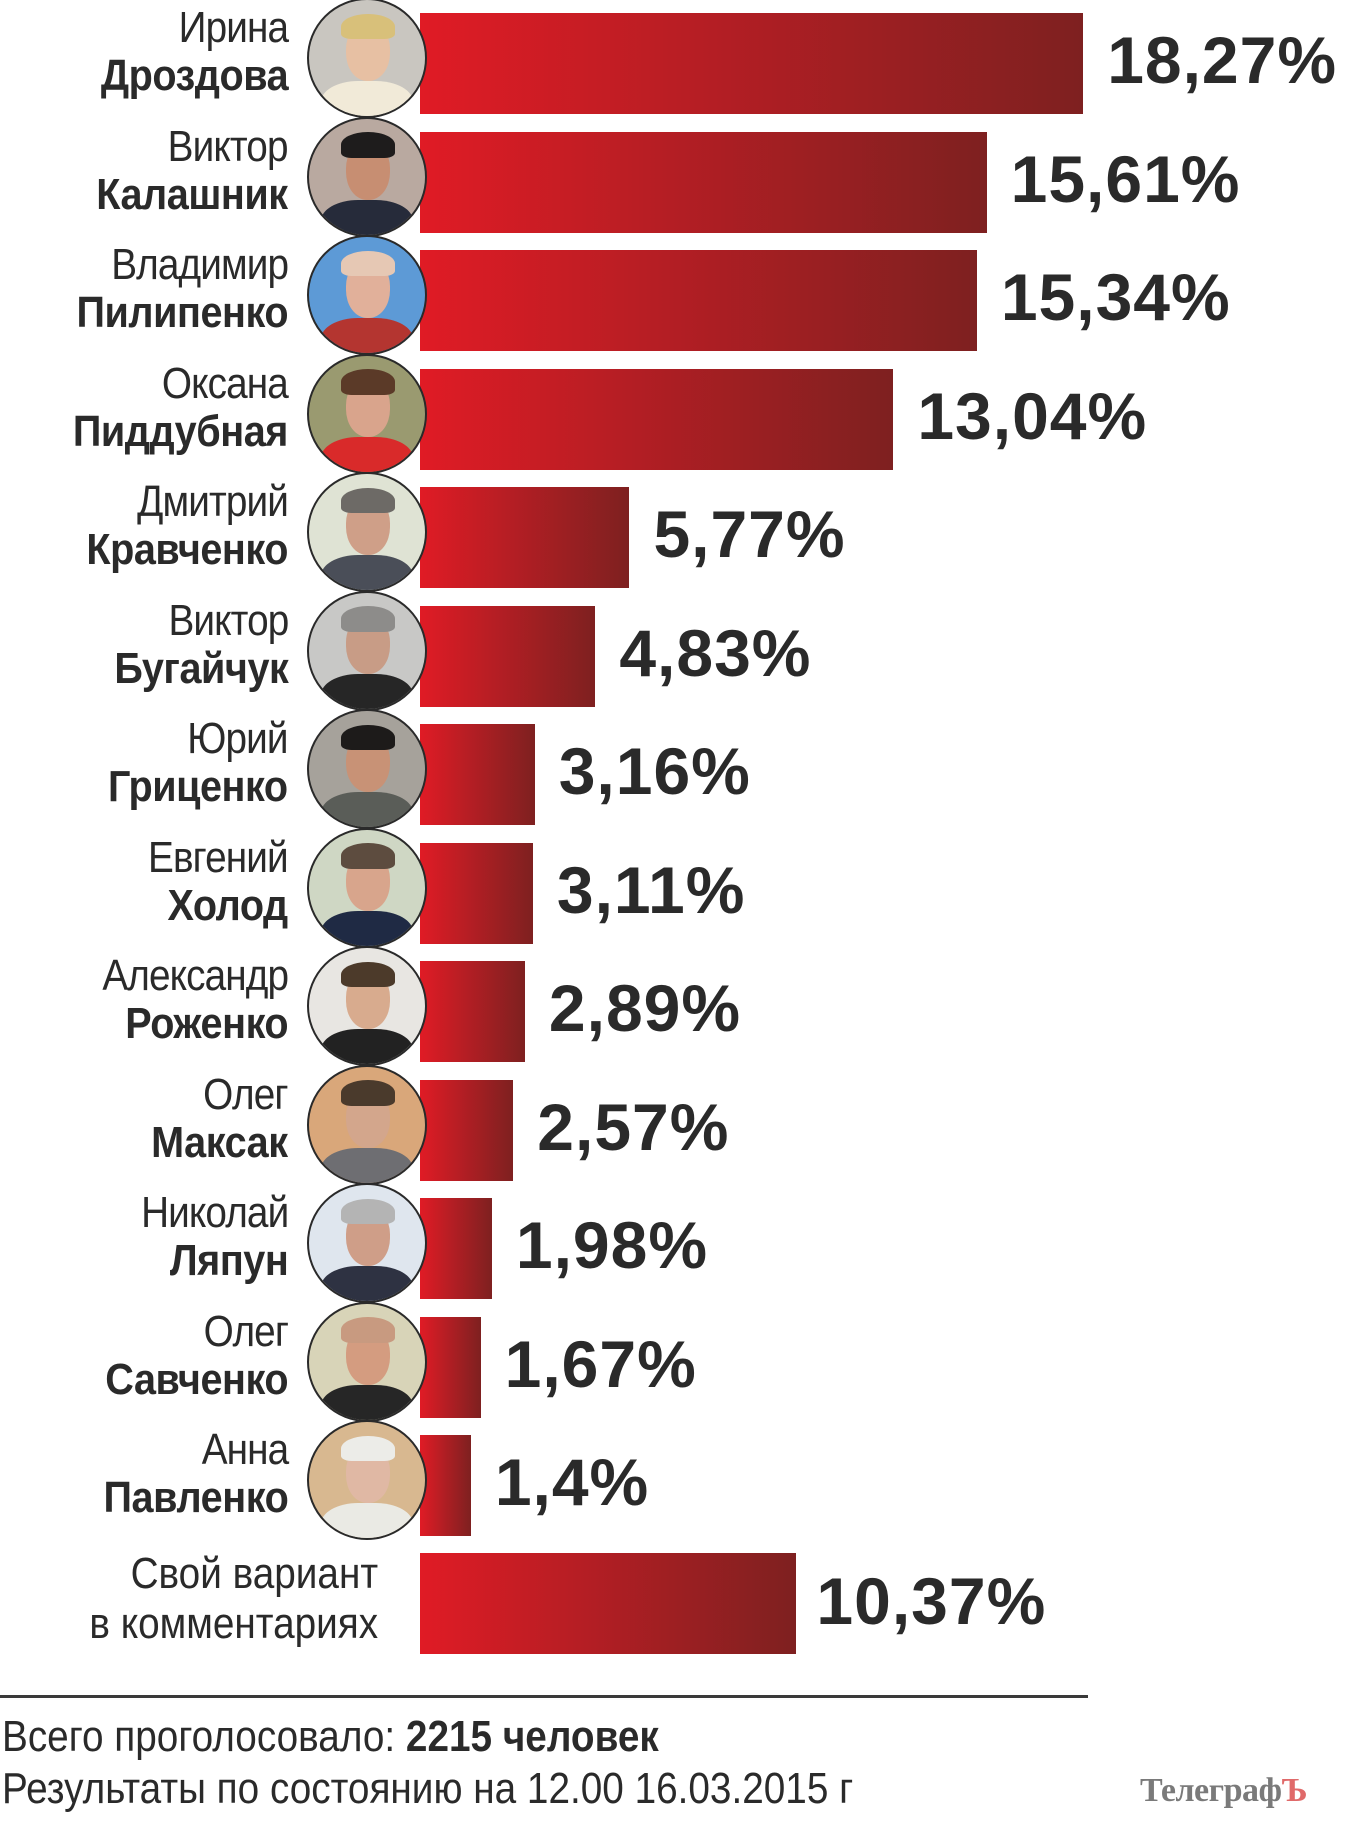 The height and width of the screenshot is (1824, 1358). I want to click on candidate-name: Ирина Дроздова, so click(184, 51).